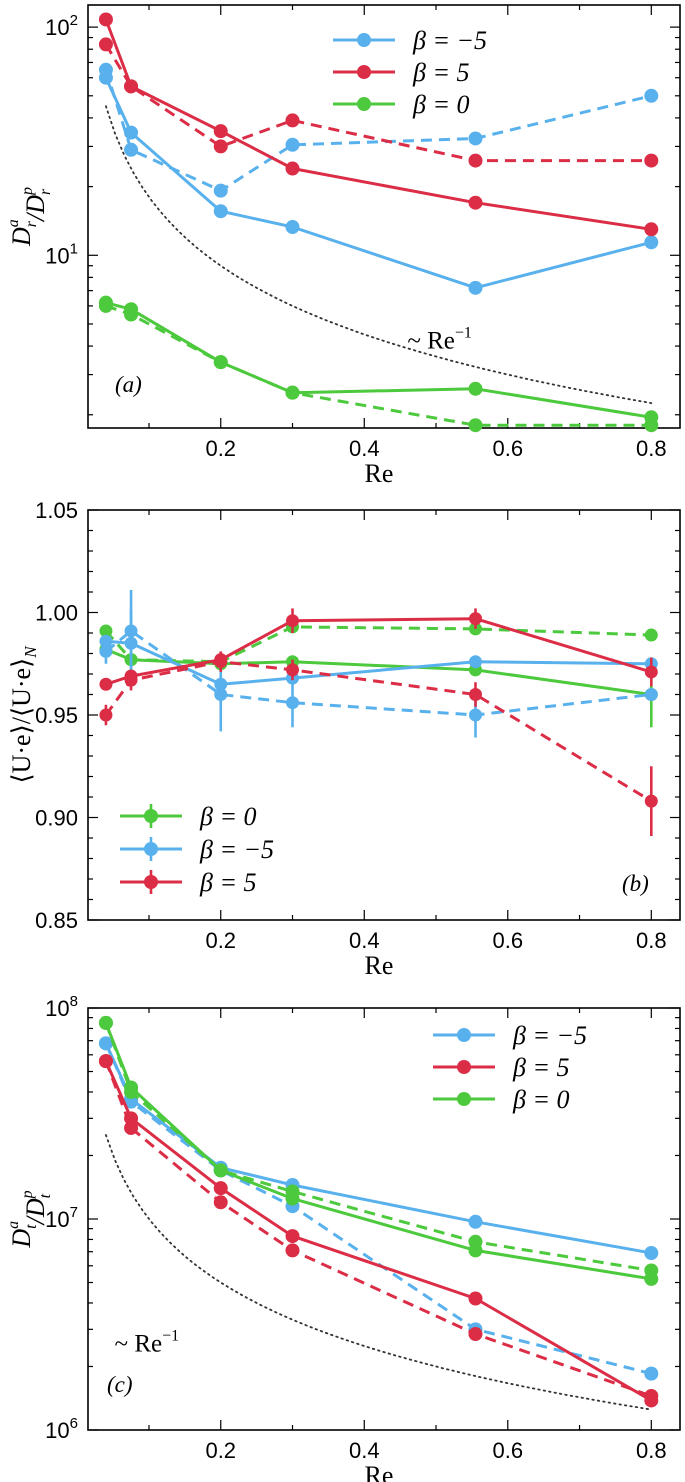 The height and width of the screenshot is (1482, 685). I want to click on legend-label: β = −5, so click(236, 849).